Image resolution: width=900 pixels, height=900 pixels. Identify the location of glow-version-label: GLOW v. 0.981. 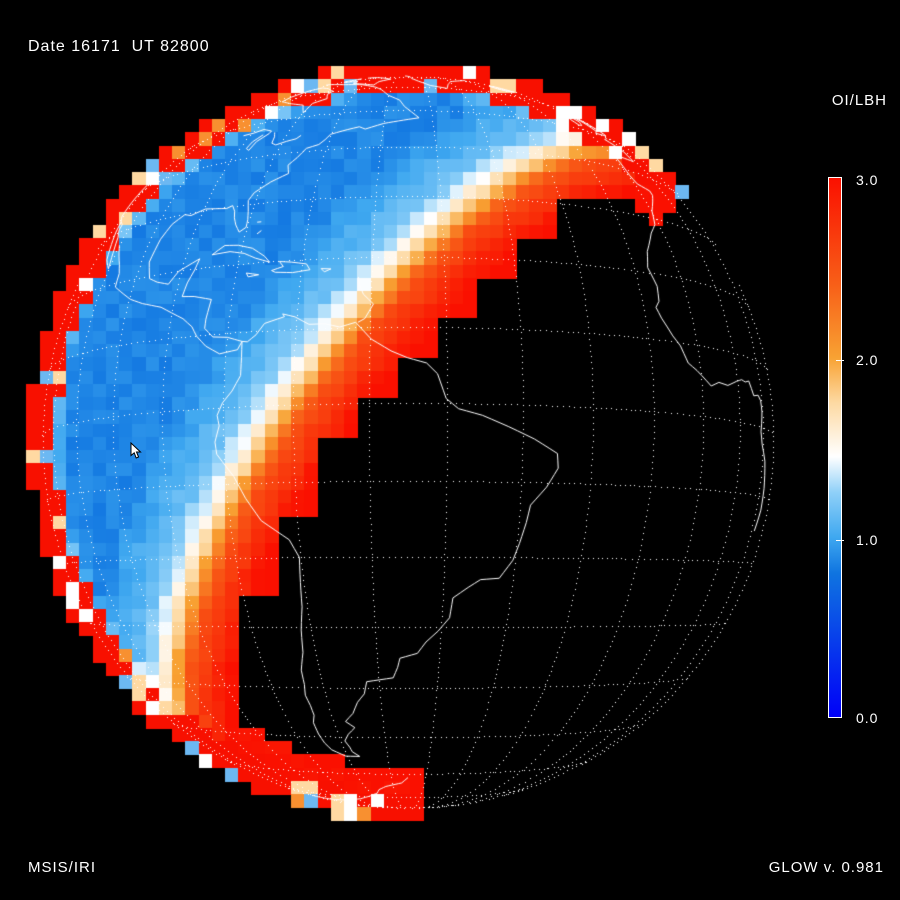
(826, 867).